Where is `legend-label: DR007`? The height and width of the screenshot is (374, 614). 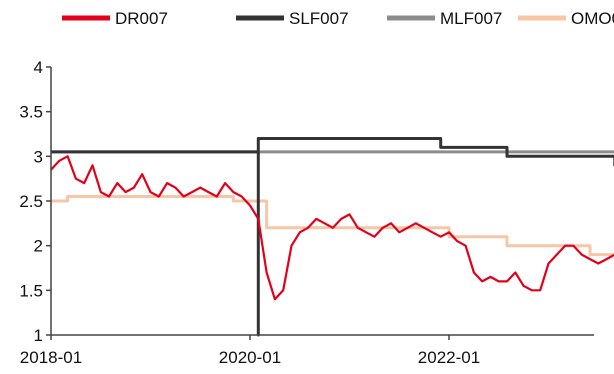 legend-label: DR007 is located at coordinates (141, 18).